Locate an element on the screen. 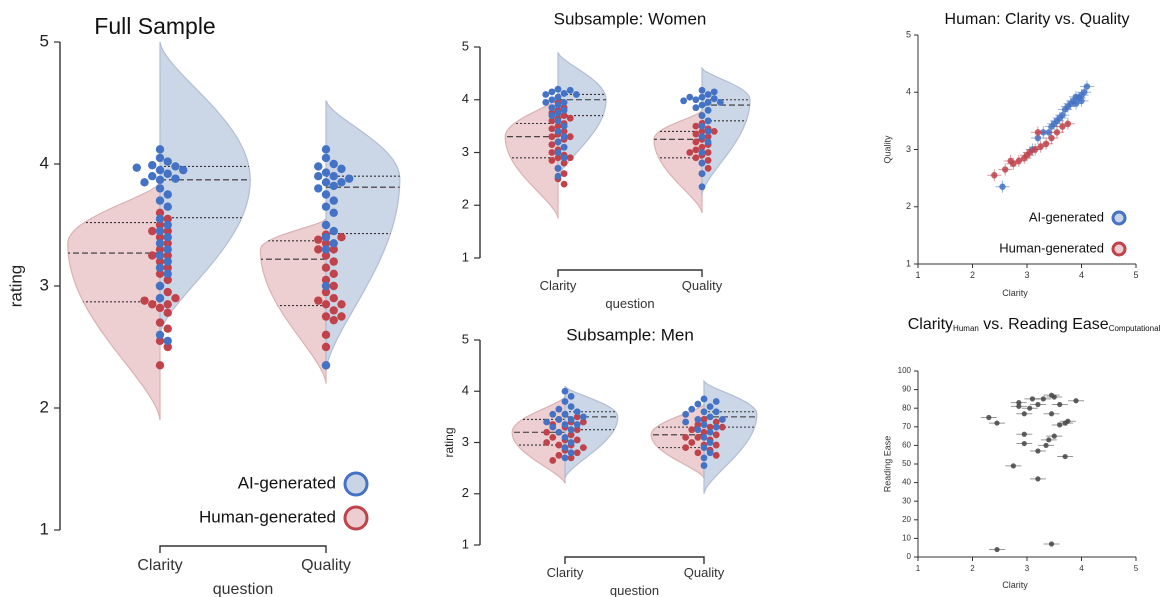 The width and height of the screenshot is (1169, 597). y-tick-label: 3 is located at coordinates (44, 284).